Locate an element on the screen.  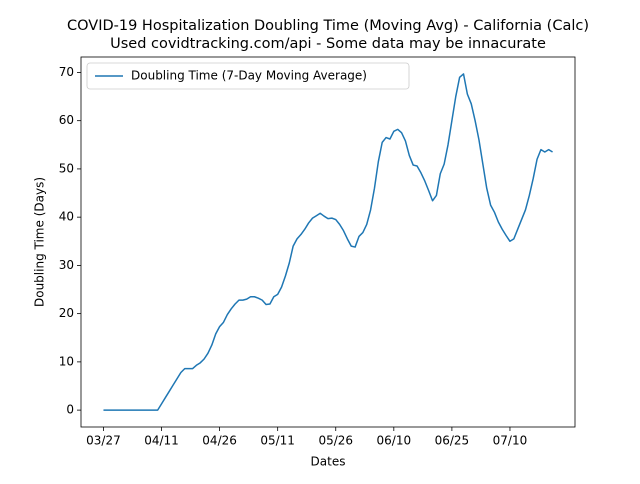
x-tick-label: 05/26 is located at coordinates (335, 441).